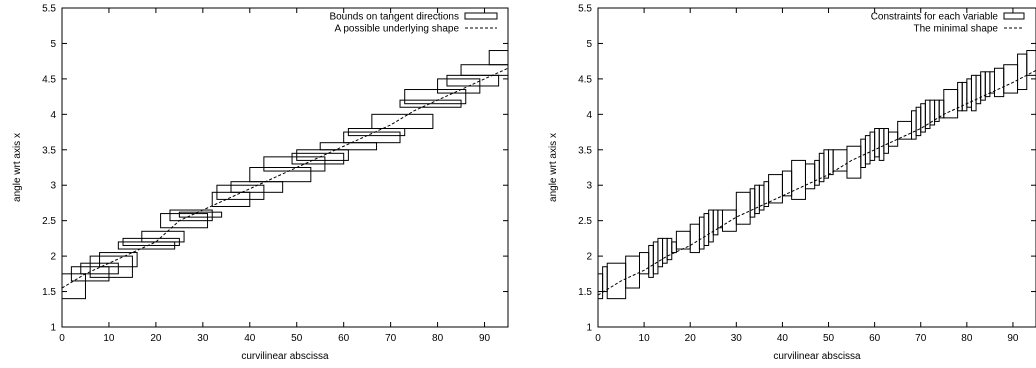 The image size is (1036, 368). Describe the element at coordinates (156, 338) in the screenshot. I see `x-tick-label: 20` at that location.